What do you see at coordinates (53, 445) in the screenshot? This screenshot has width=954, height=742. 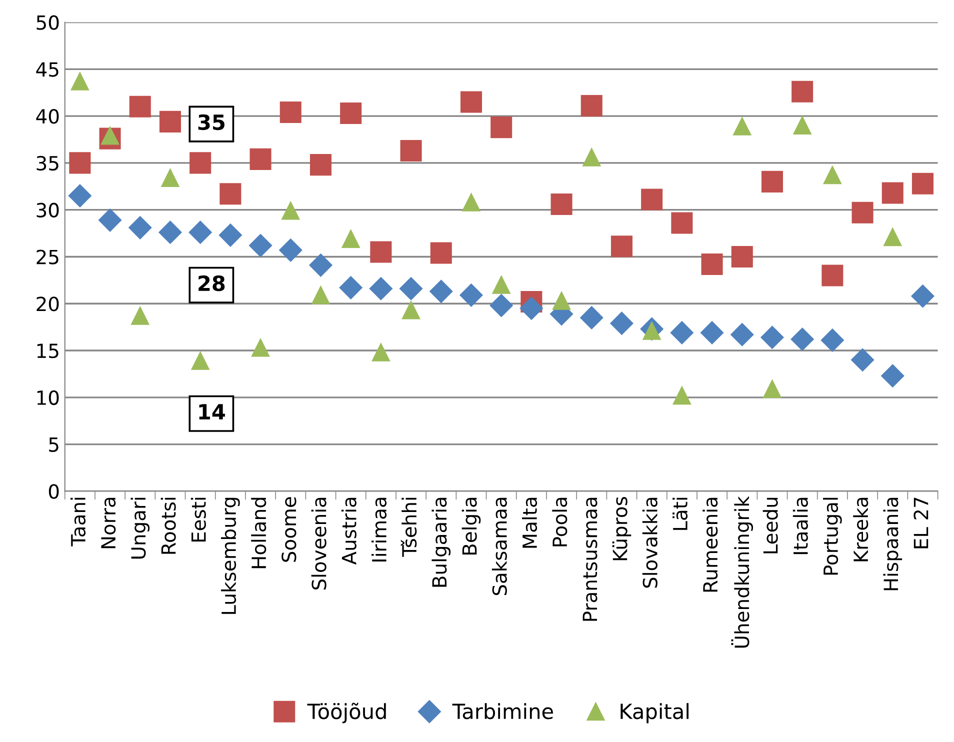 I see `y-tick-label: 5` at bounding box center [53, 445].